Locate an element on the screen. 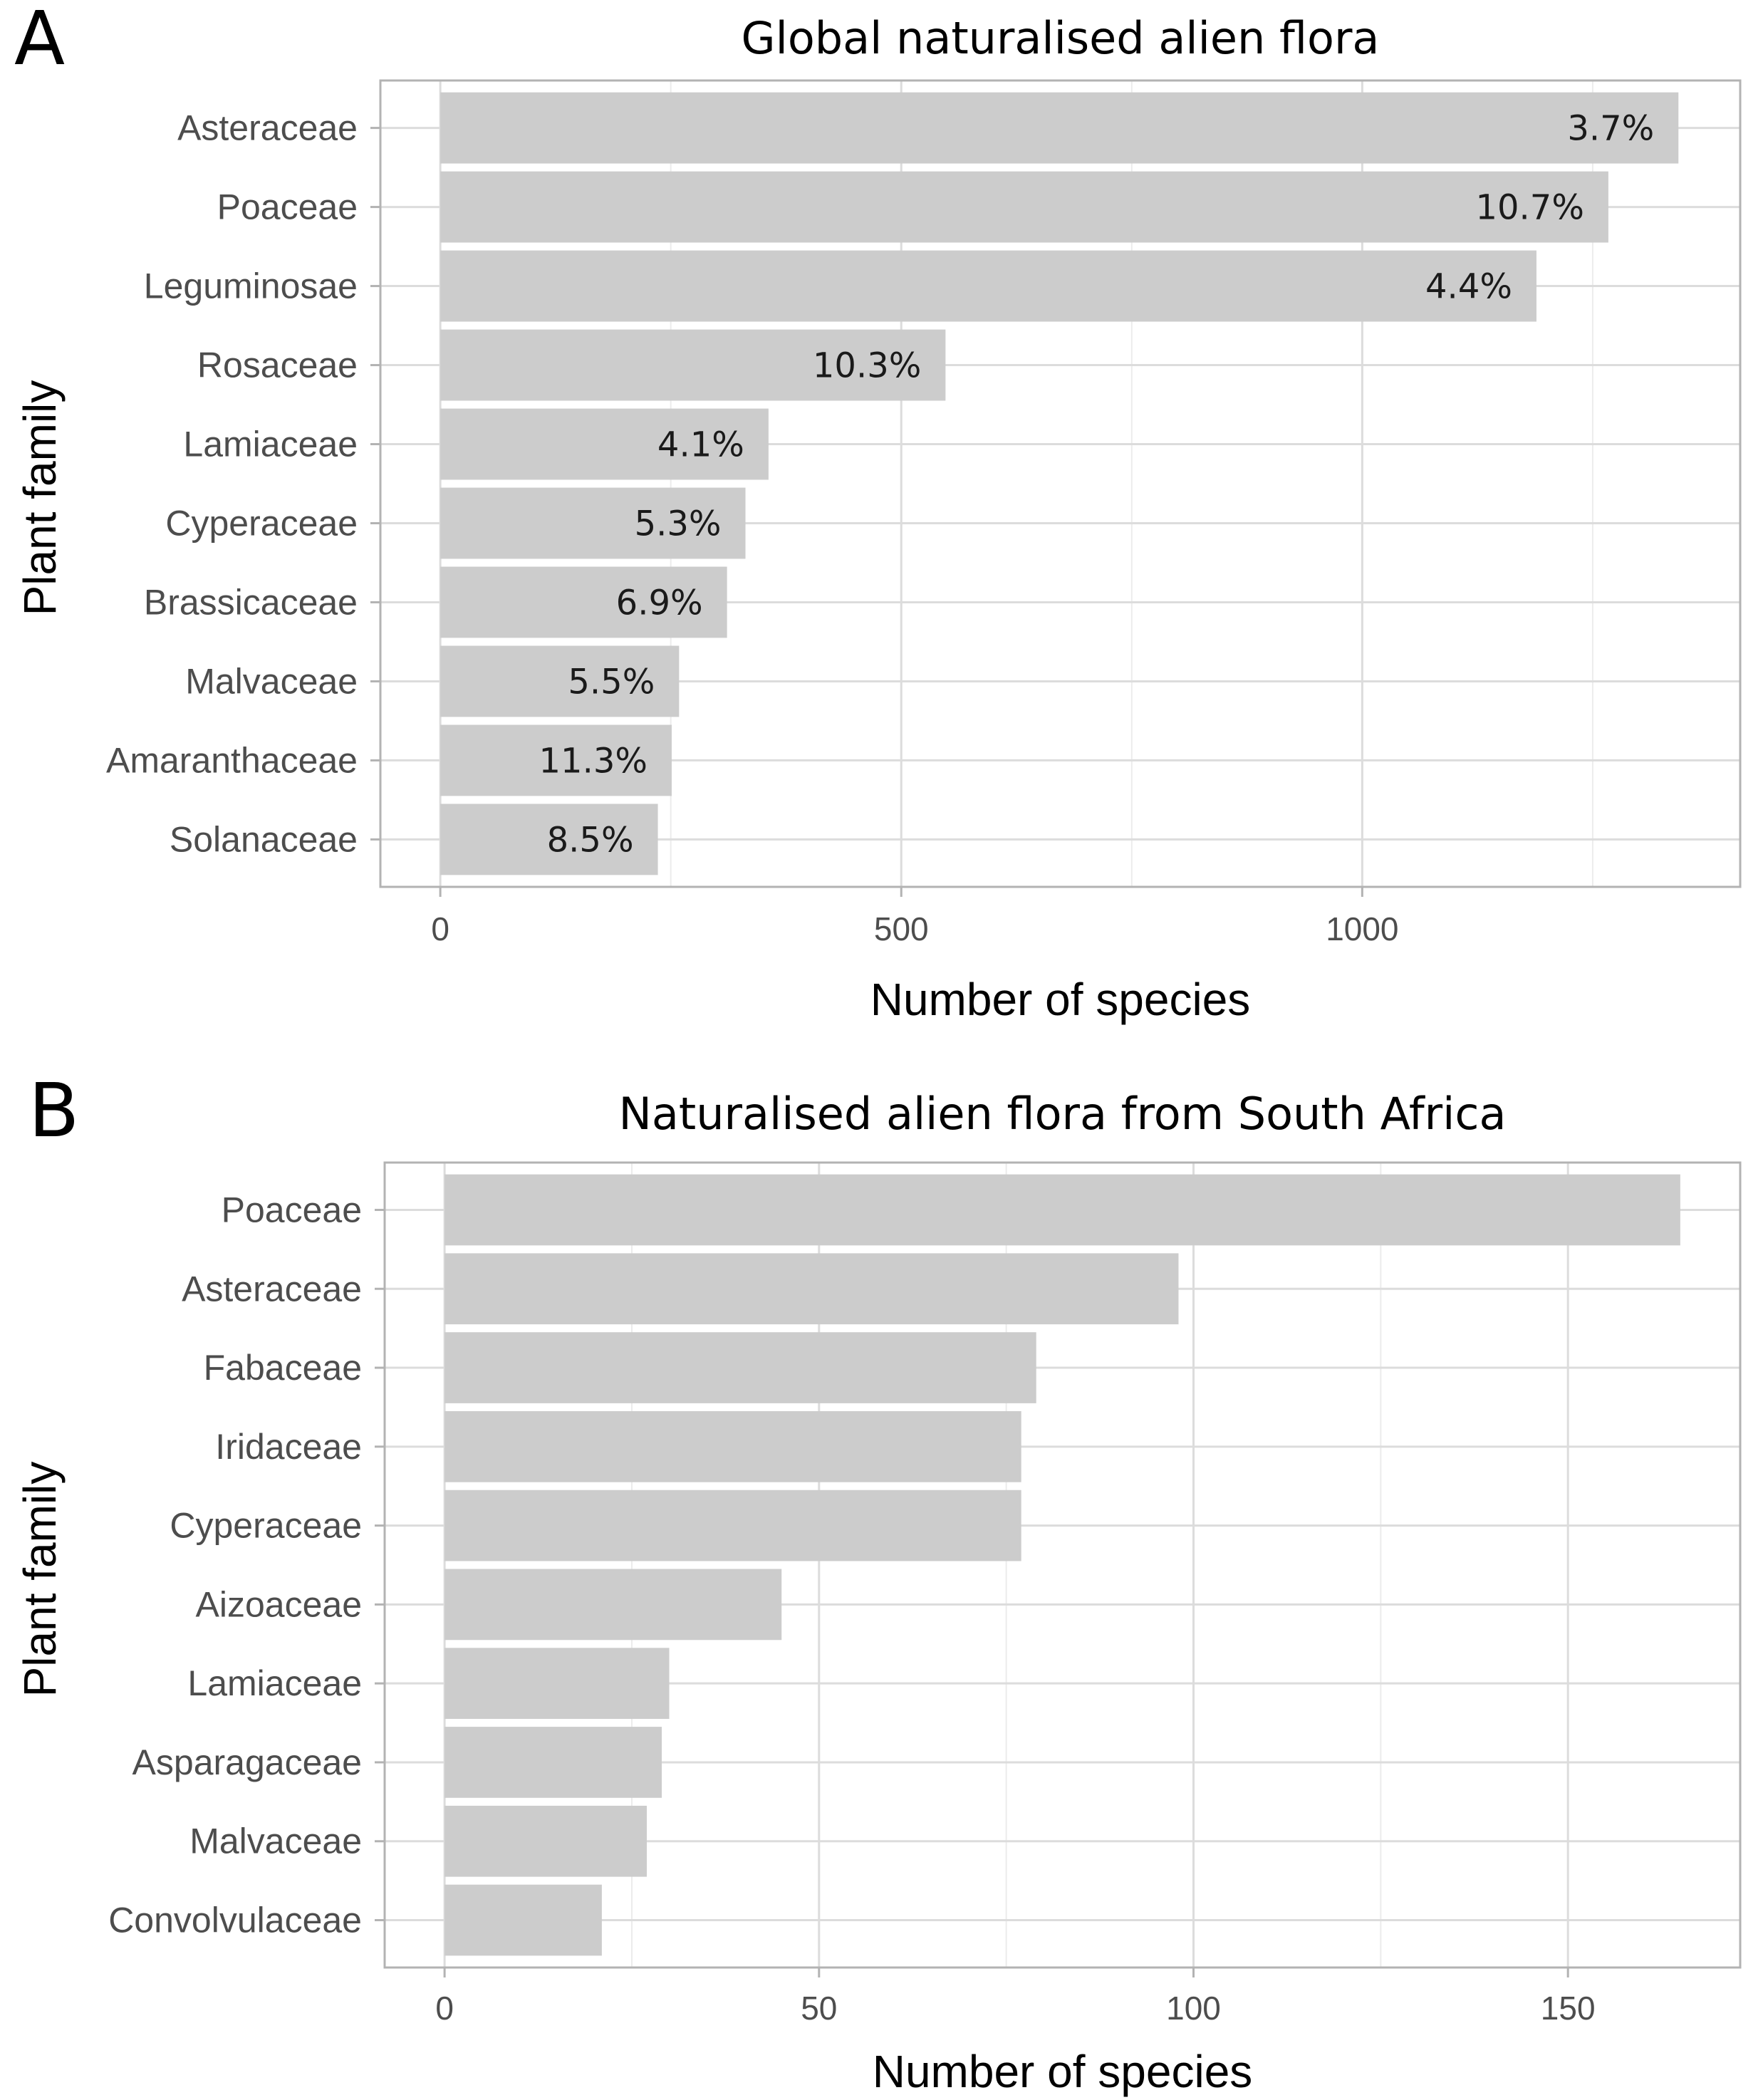  bar-data-label: 10.3% is located at coordinates (867, 366).